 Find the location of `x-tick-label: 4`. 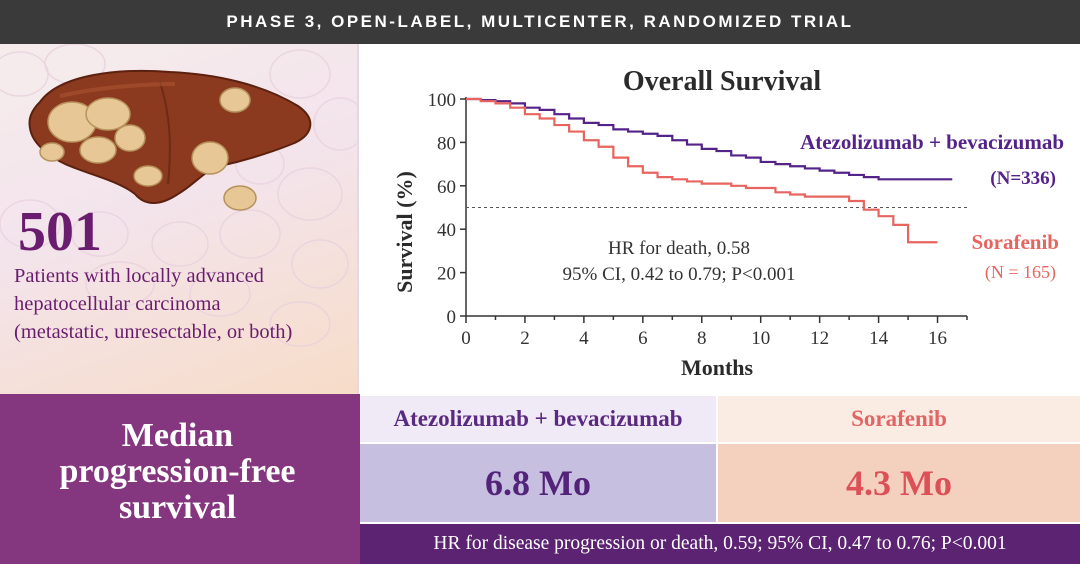

x-tick-label: 4 is located at coordinates (584, 338).